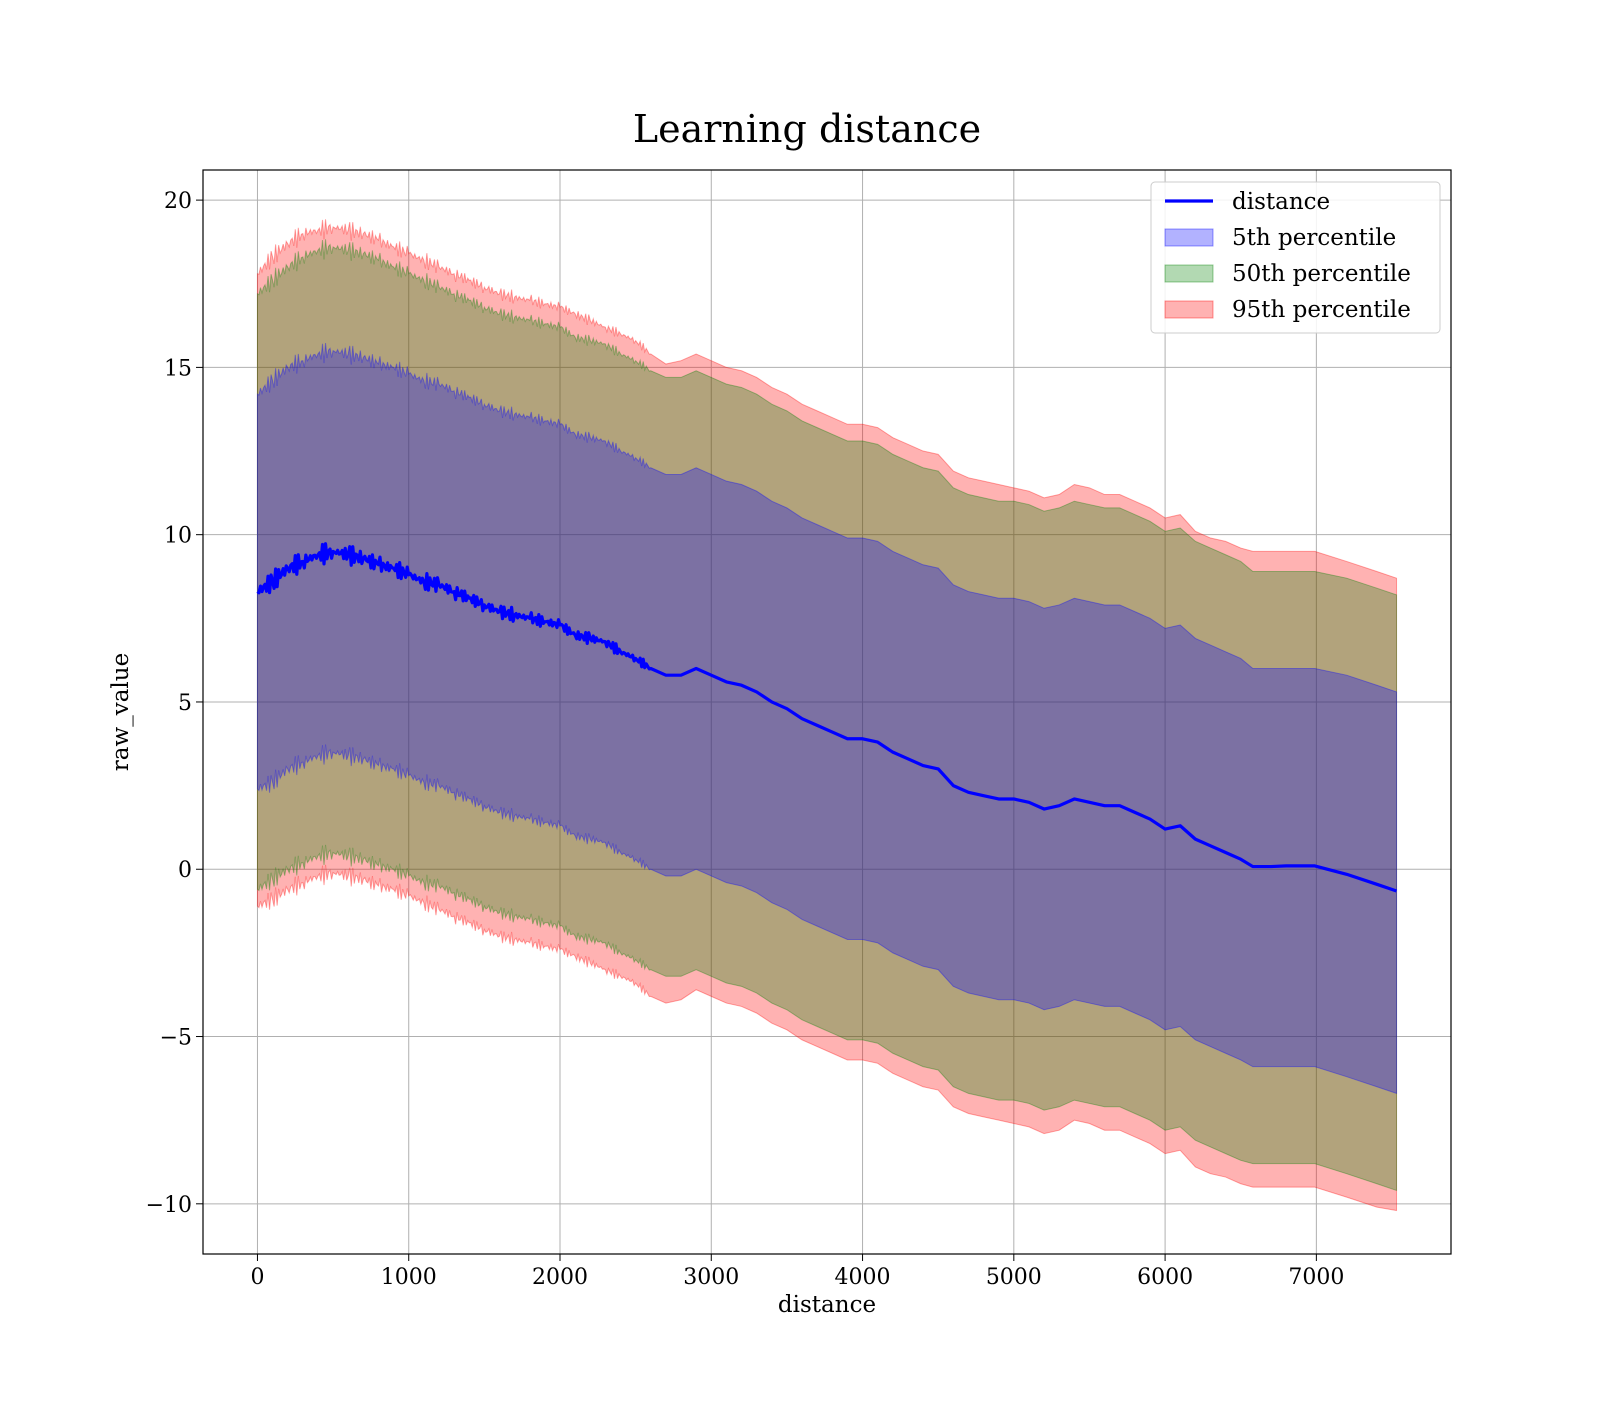 Image resolution: width=1600 pixels, height=1405 pixels. I want to click on x-axis-label: distance, so click(827, 1305).